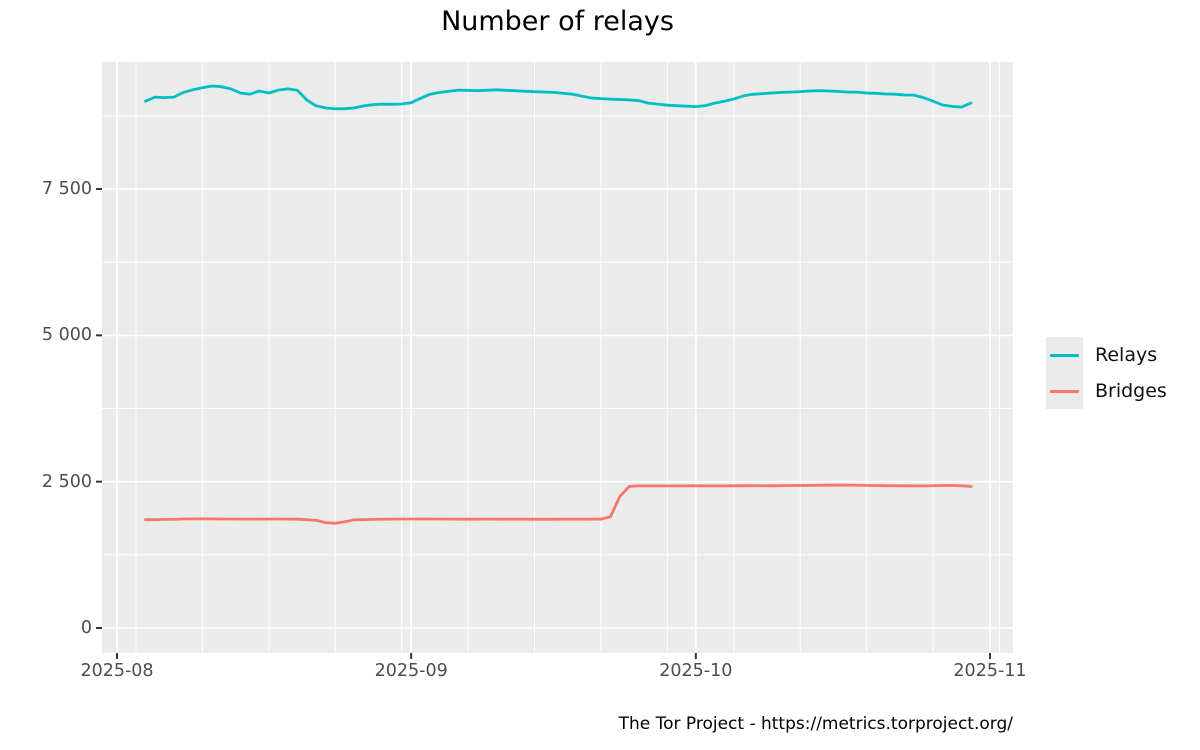  What do you see at coordinates (411, 671) in the screenshot?
I see `x-tick-label: 2025-09` at bounding box center [411, 671].